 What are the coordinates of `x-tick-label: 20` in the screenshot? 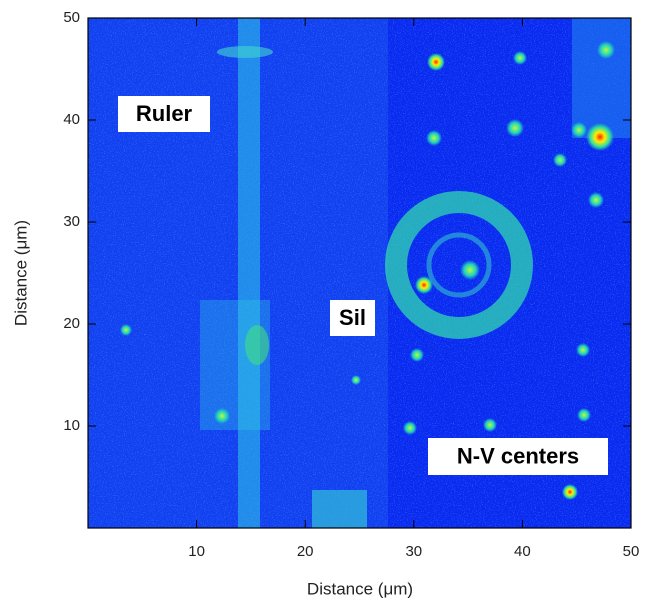 It's located at (305, 551).